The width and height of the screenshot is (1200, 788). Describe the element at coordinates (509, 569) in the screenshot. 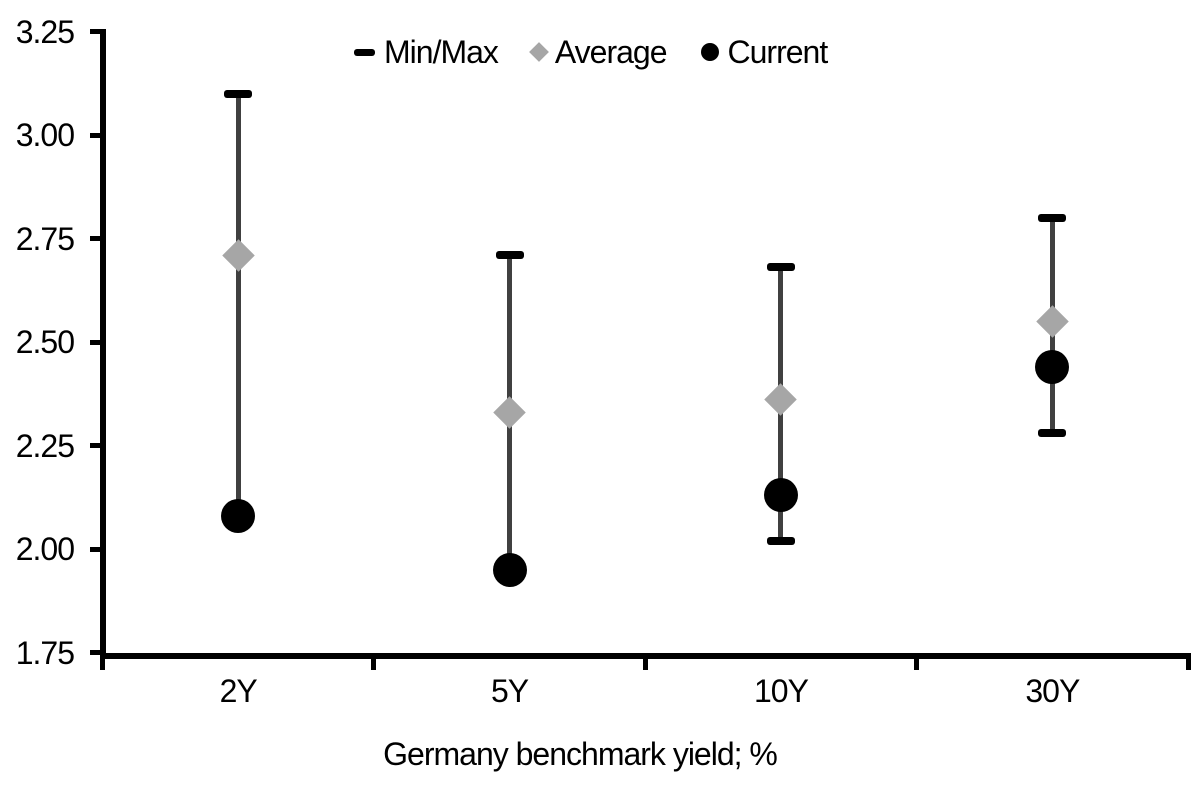

I see `current-dot-5Y` at that location.